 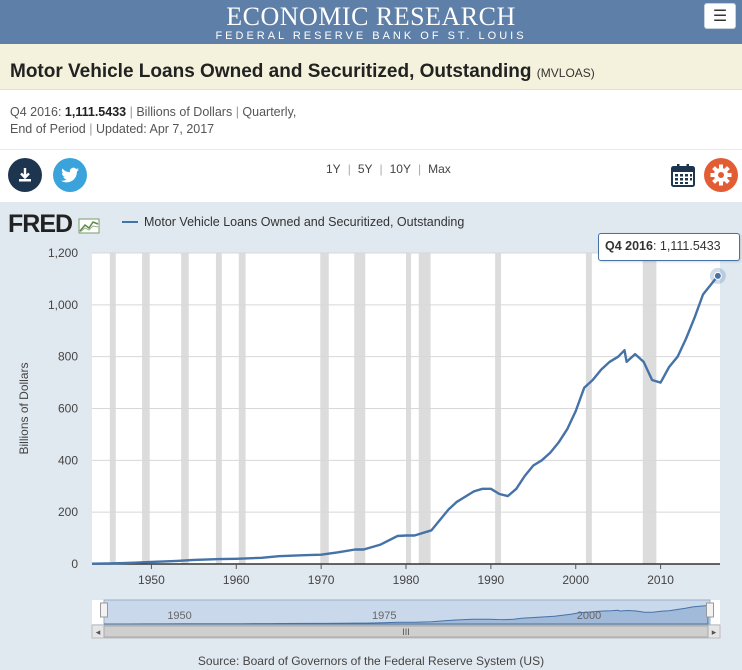 I want to click on y-tick-label: 800, so click(x=68, y=357).